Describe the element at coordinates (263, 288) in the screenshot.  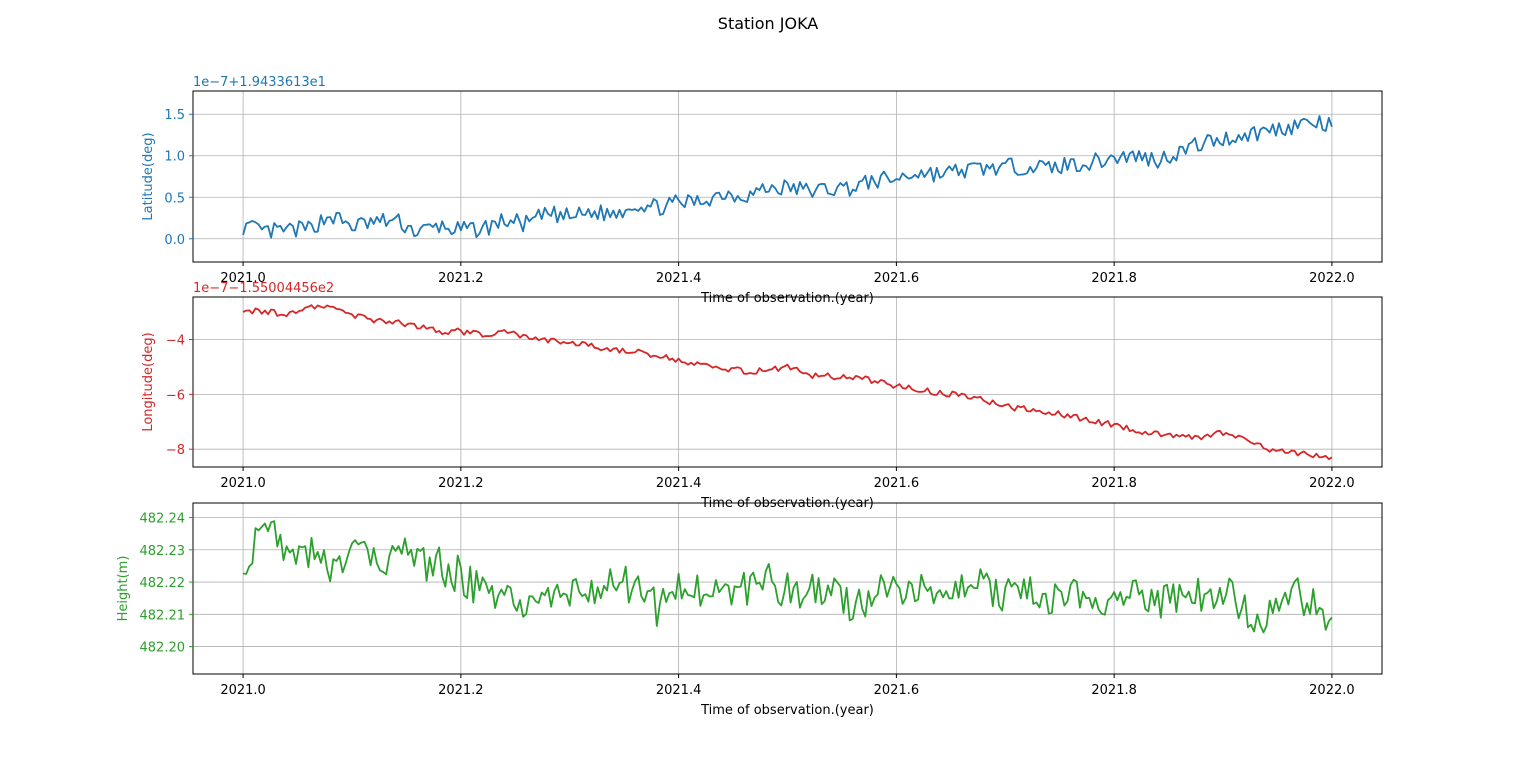
I see `y-offset-text: 1e−7−1.55004456e2` at that location.